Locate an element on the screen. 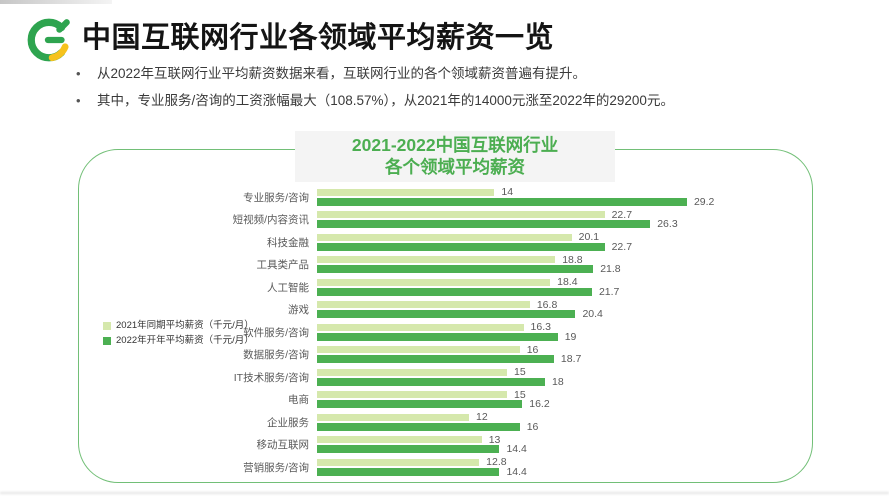 The width and height of the screenshot is (889, 500). bottom-edge-artifact is located at coordinates (444, 493).